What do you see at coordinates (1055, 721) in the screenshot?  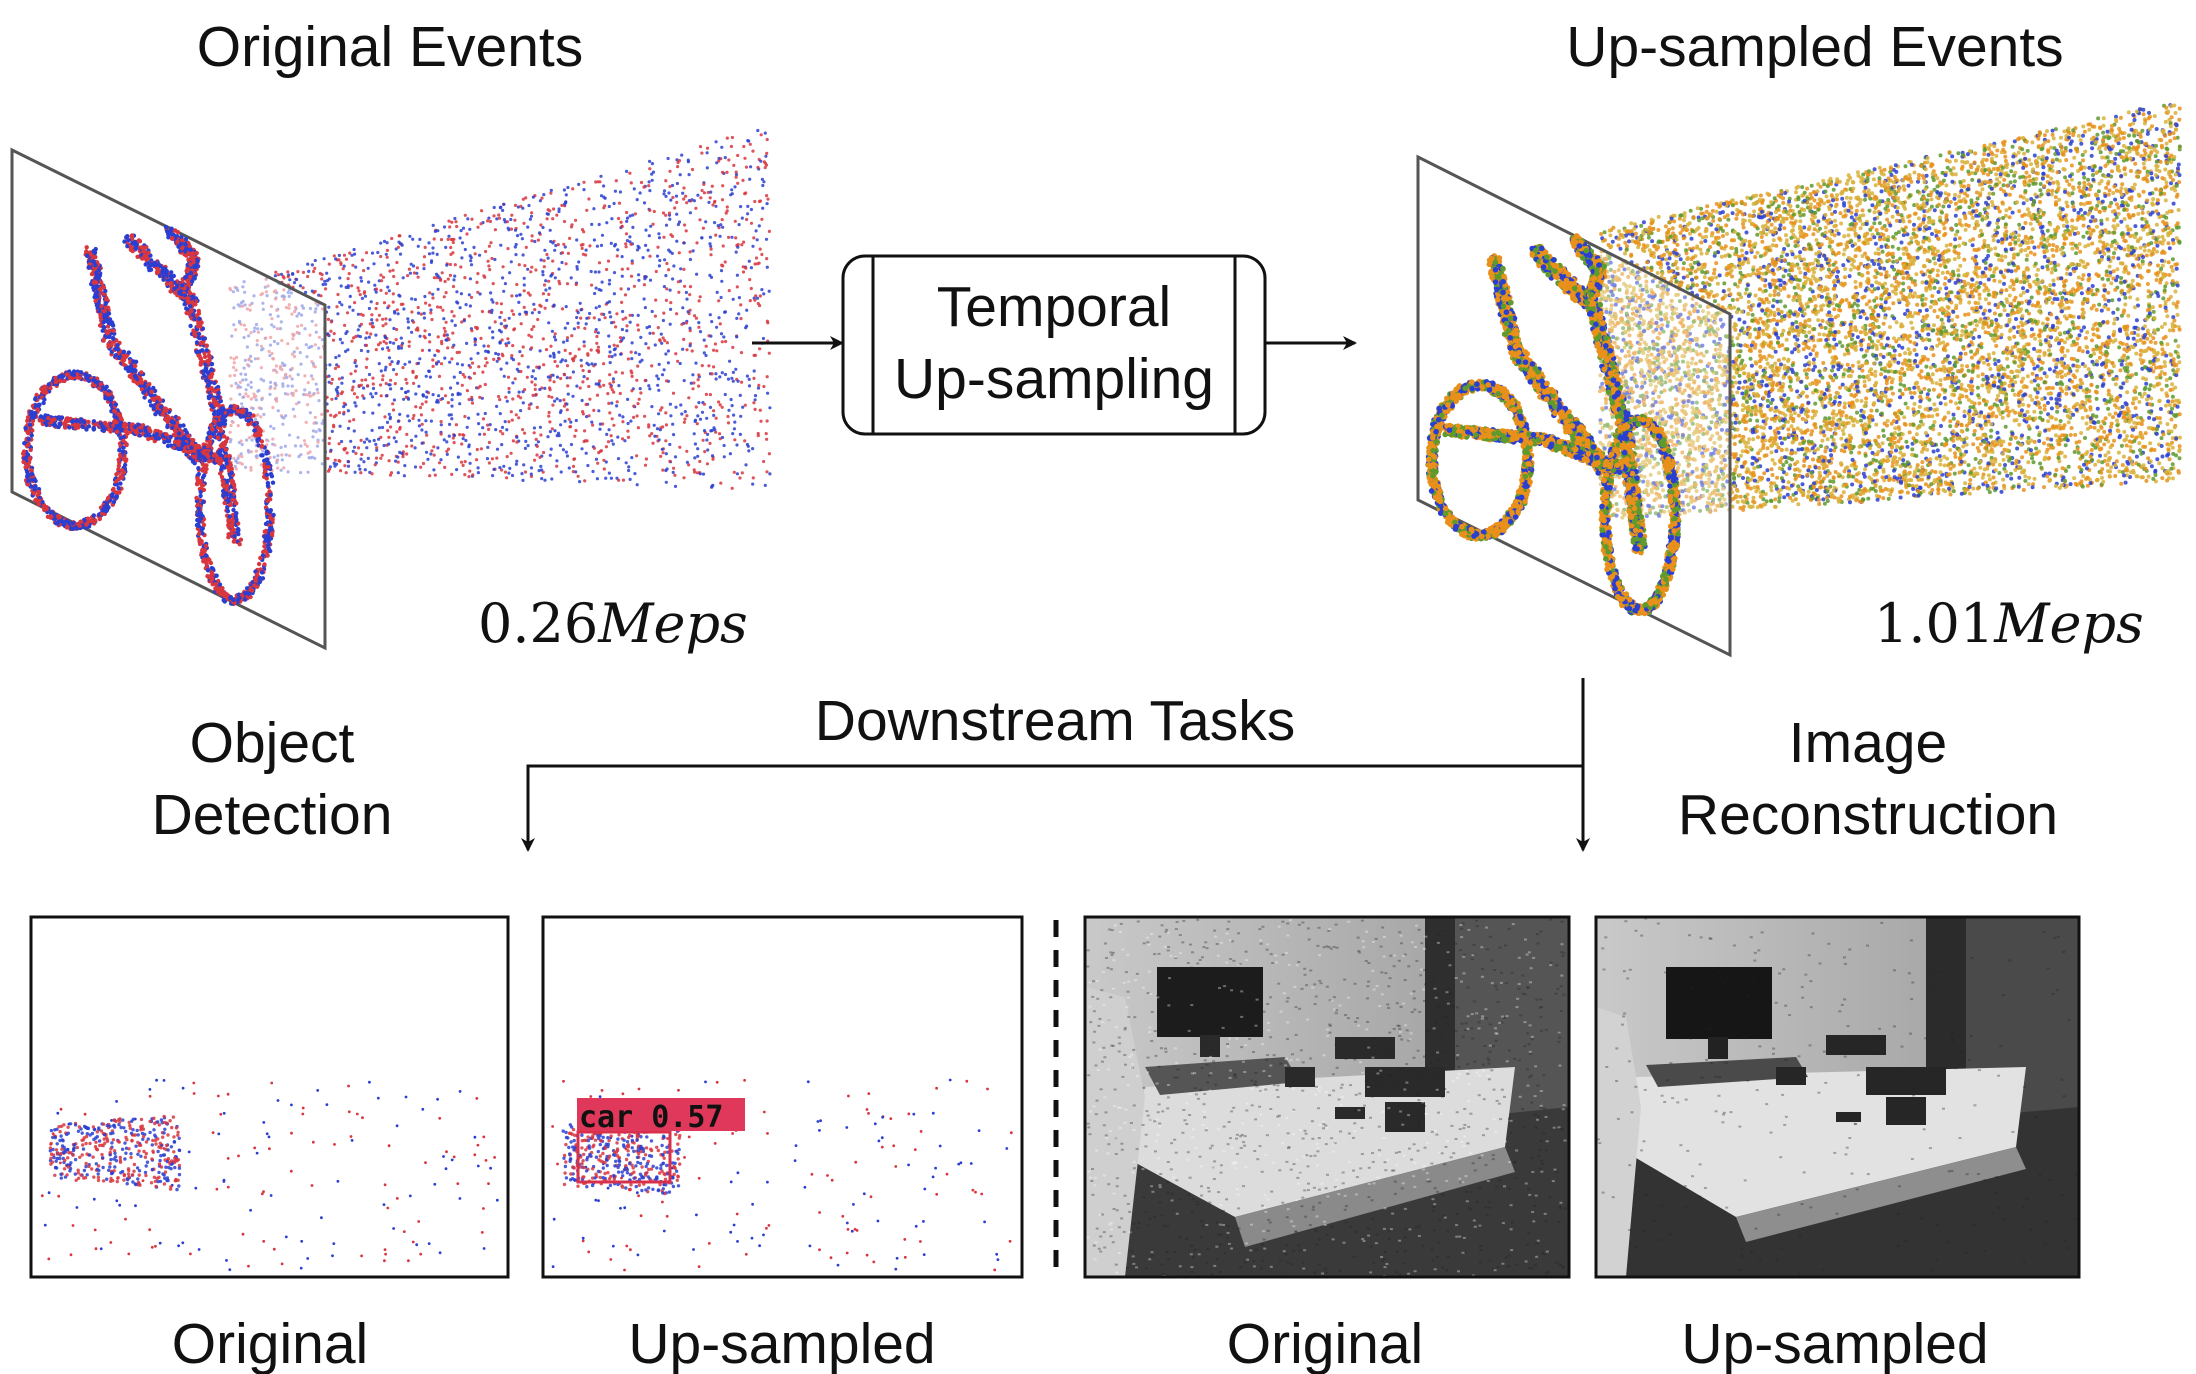 I see `downstream-tasks-label: Downstream Tasks` at bounding box center [1055, 721].